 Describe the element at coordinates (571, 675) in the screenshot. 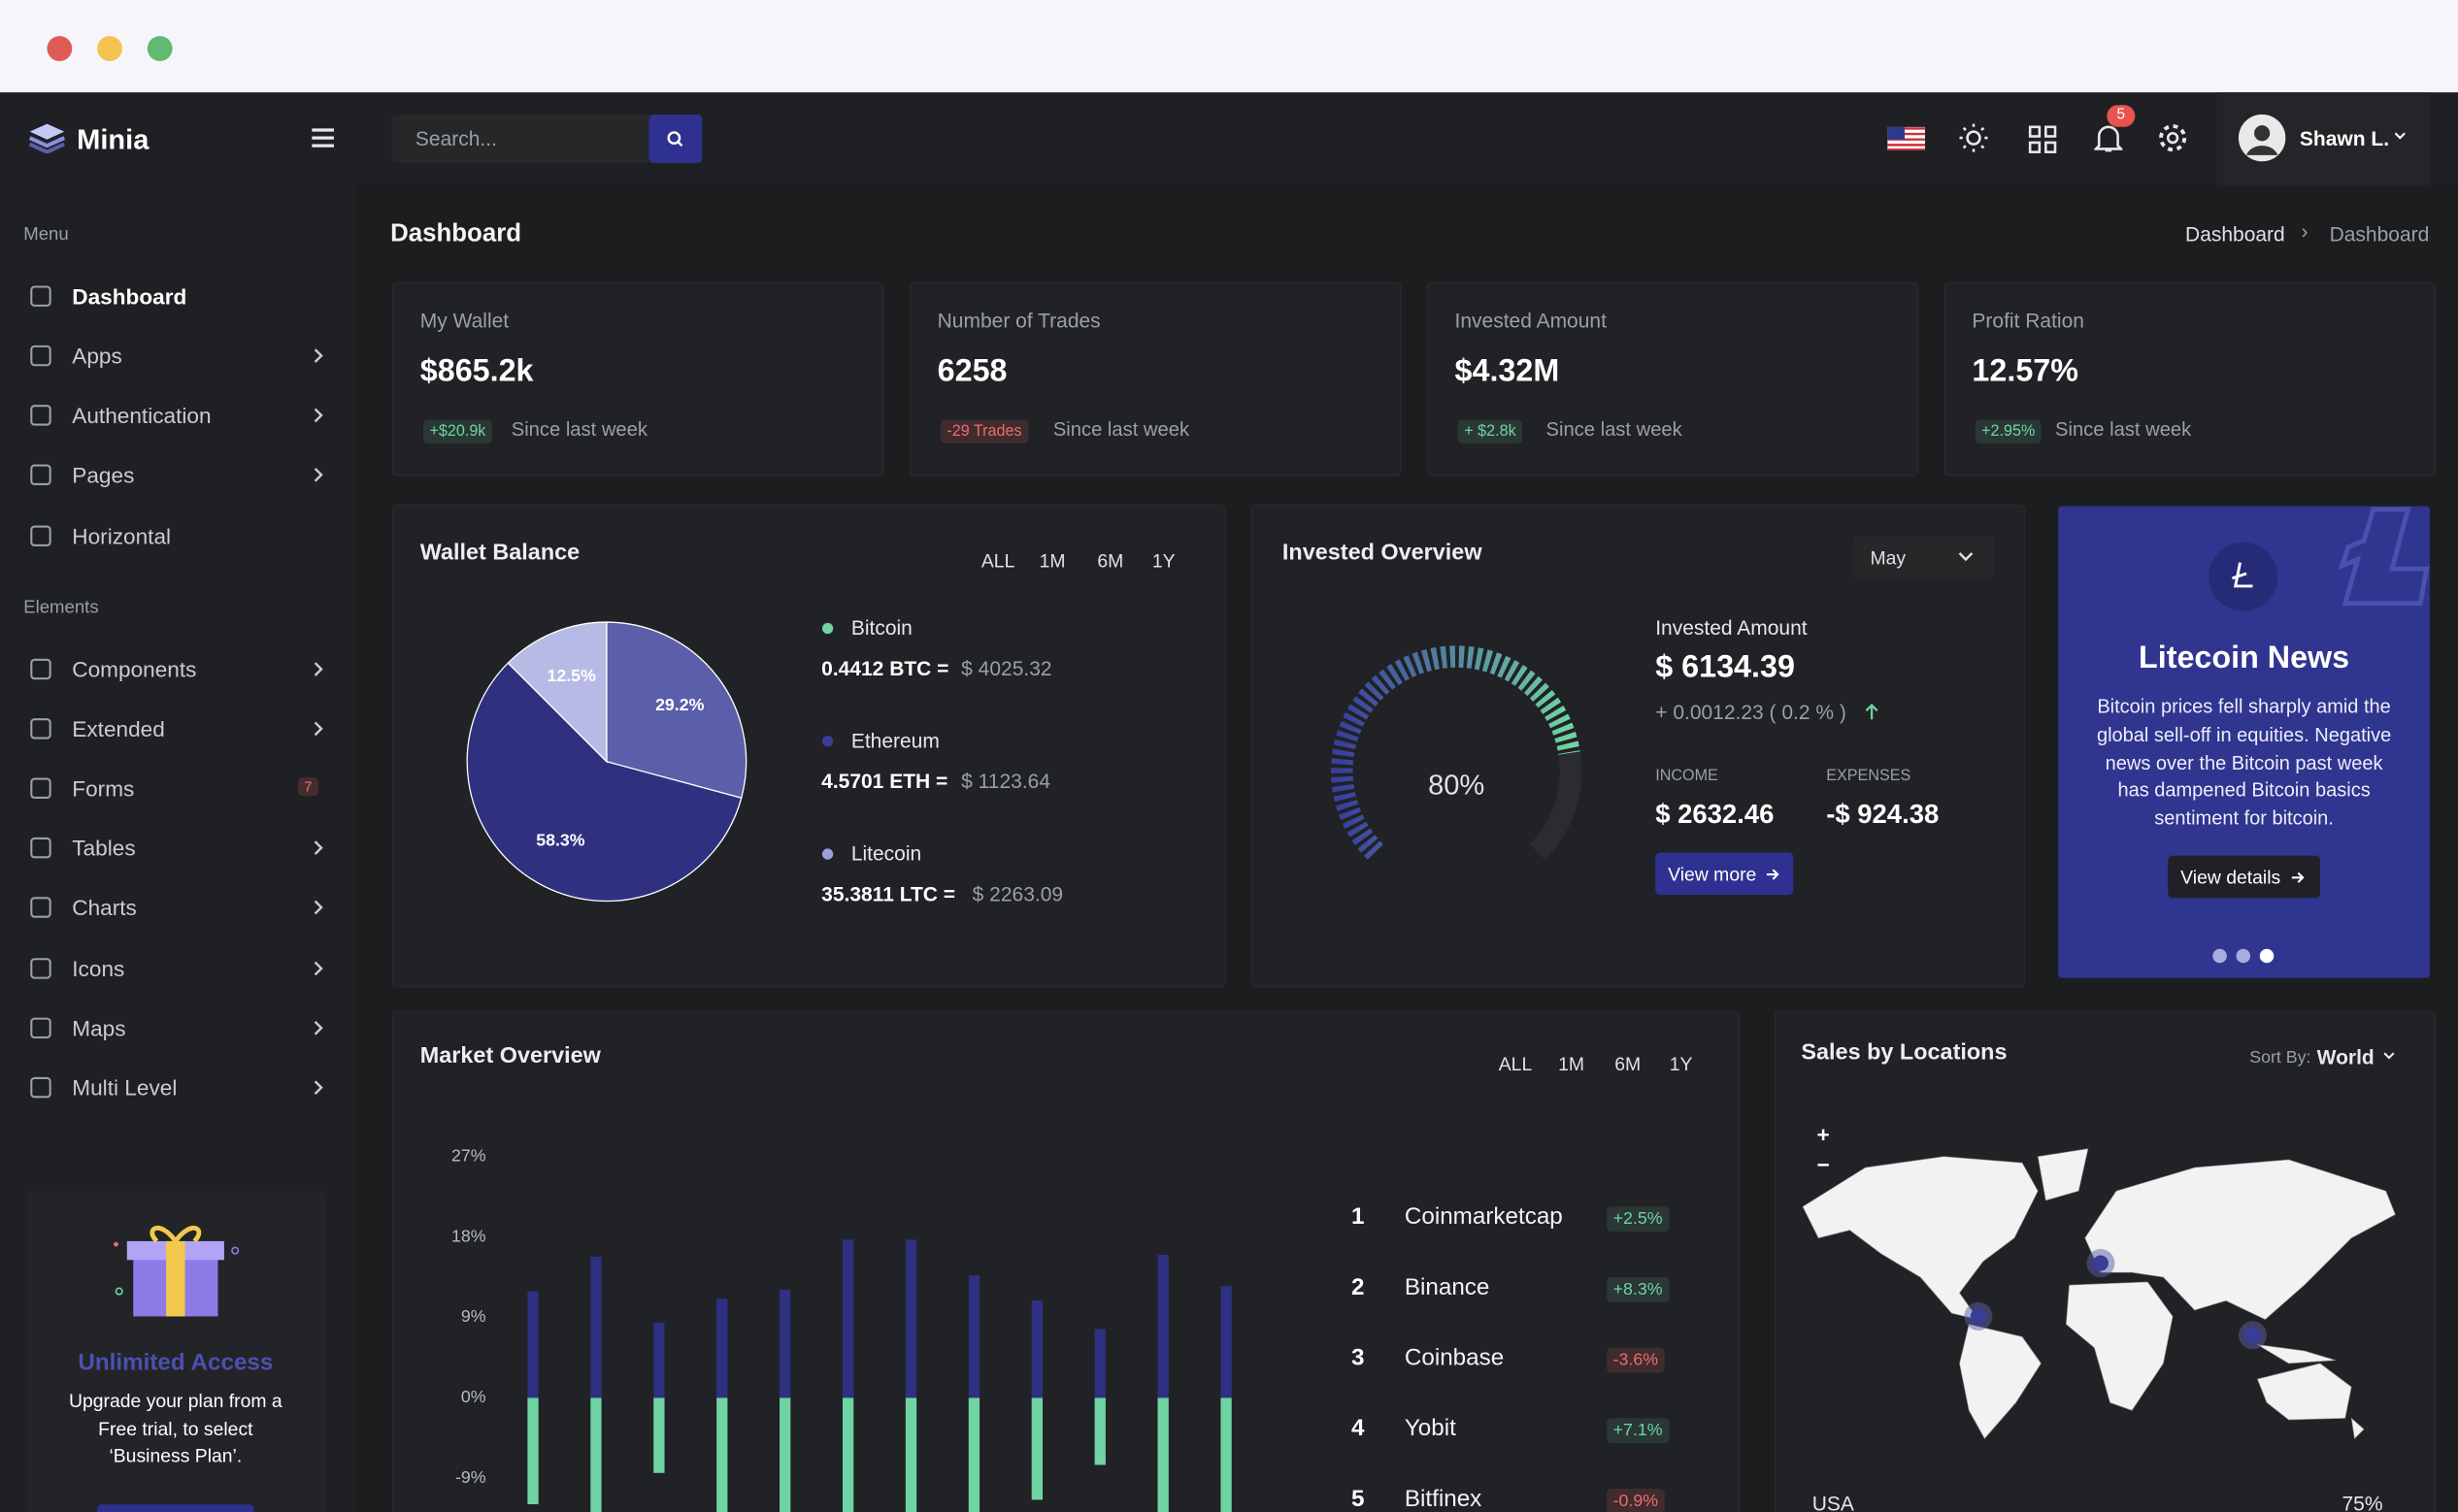

I see `pie-label: 12.5%` at that location.